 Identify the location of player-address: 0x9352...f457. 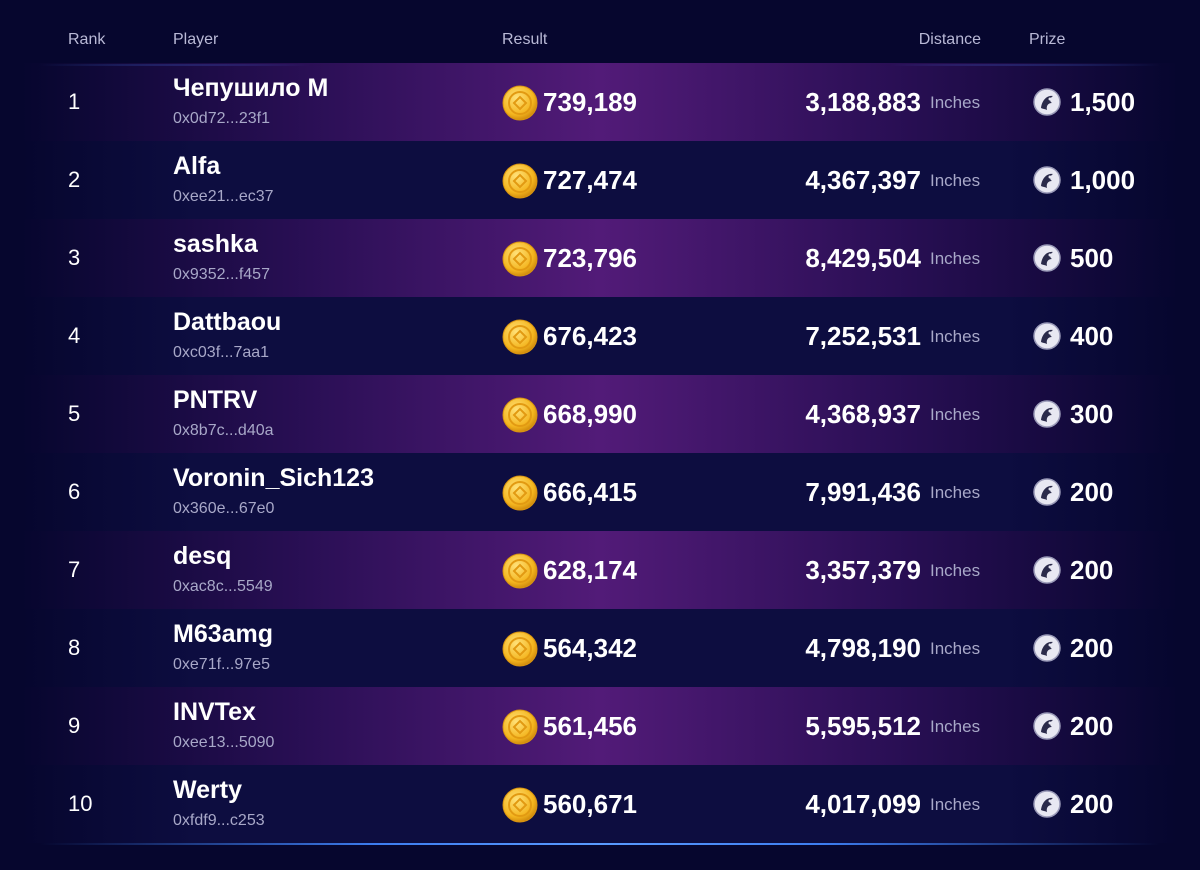
(221, 274).